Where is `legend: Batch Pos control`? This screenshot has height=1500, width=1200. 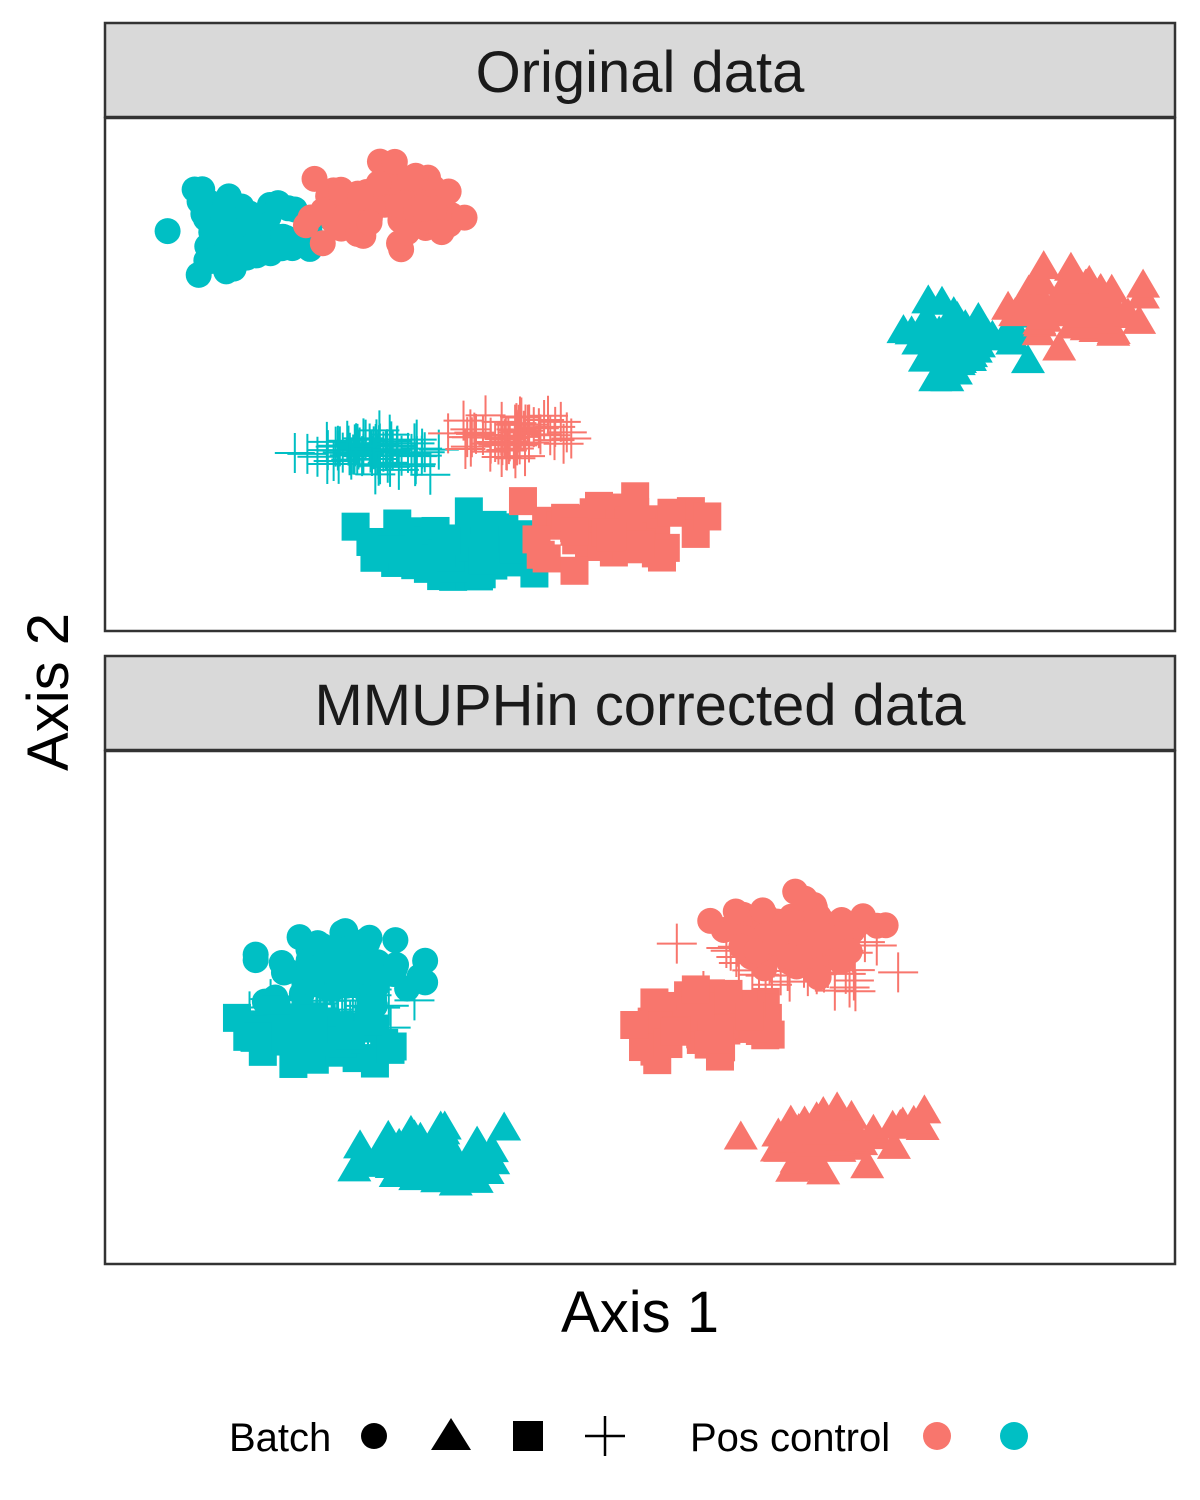 legend: Batch Pos control is located at coordinates (628, 1438).